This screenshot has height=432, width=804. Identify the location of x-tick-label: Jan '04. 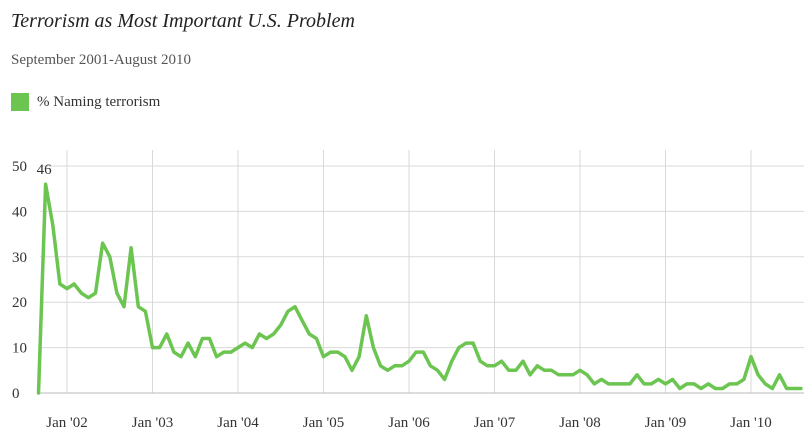
(238, 423).